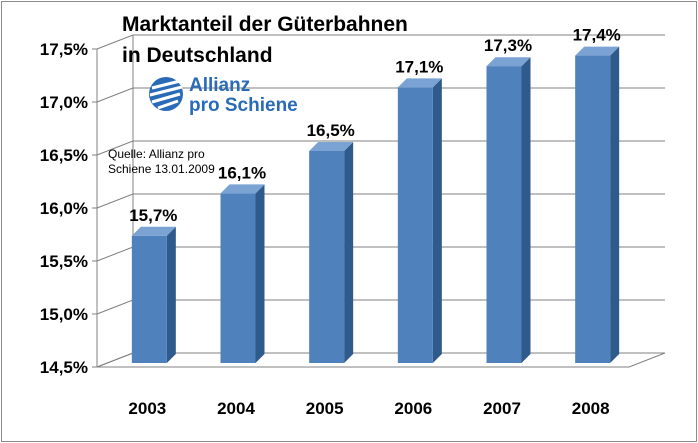 This screenshot has height=443, width=698. What do you see at coordinates (380, 42) in the screenshot?
I see `gridline` at bounding box center [380, 42].